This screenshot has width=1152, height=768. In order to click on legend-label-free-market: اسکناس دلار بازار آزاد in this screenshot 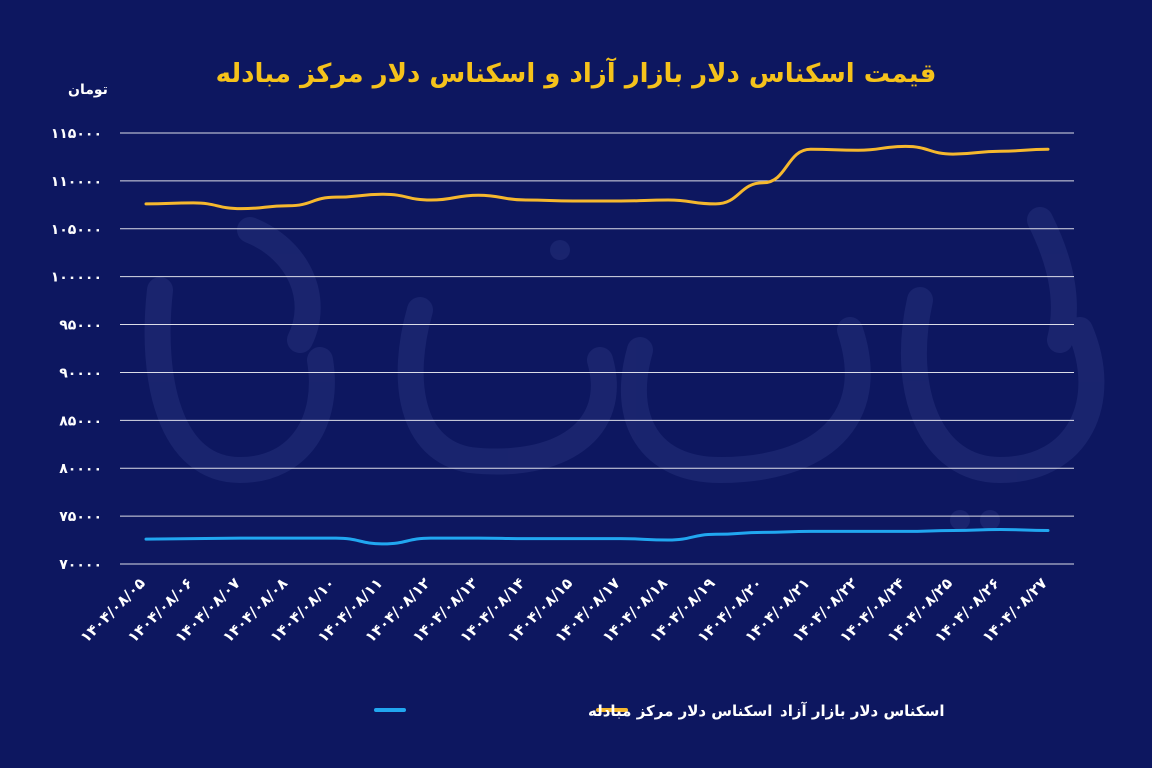, I will do `click(862, 711)`.